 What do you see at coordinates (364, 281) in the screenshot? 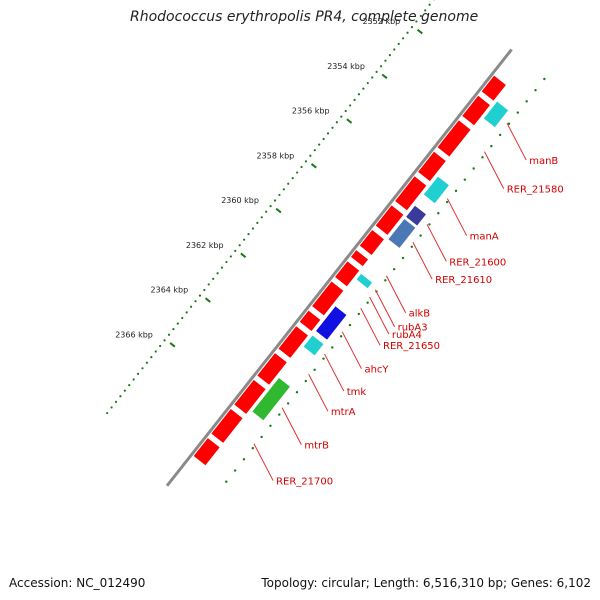
I see `gene-rubA3` at bounding box center [364, 281].